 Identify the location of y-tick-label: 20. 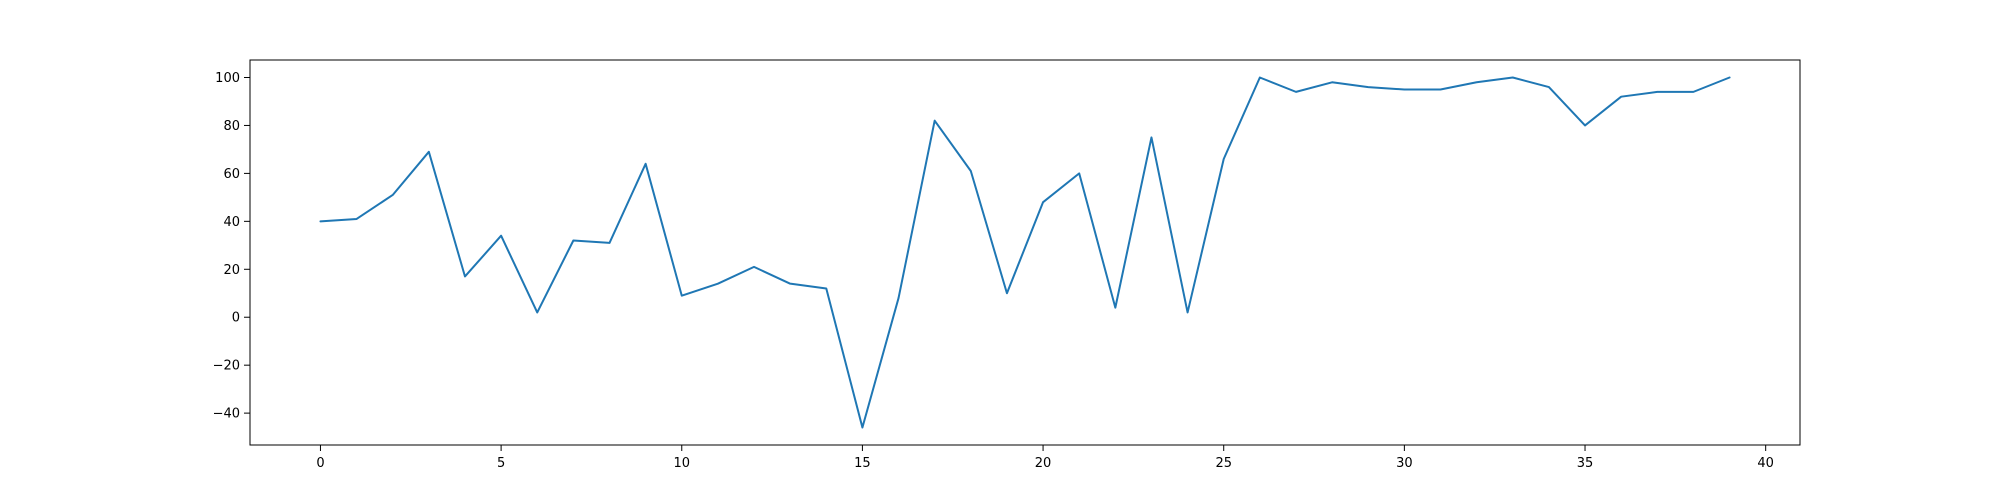
(231, 270).